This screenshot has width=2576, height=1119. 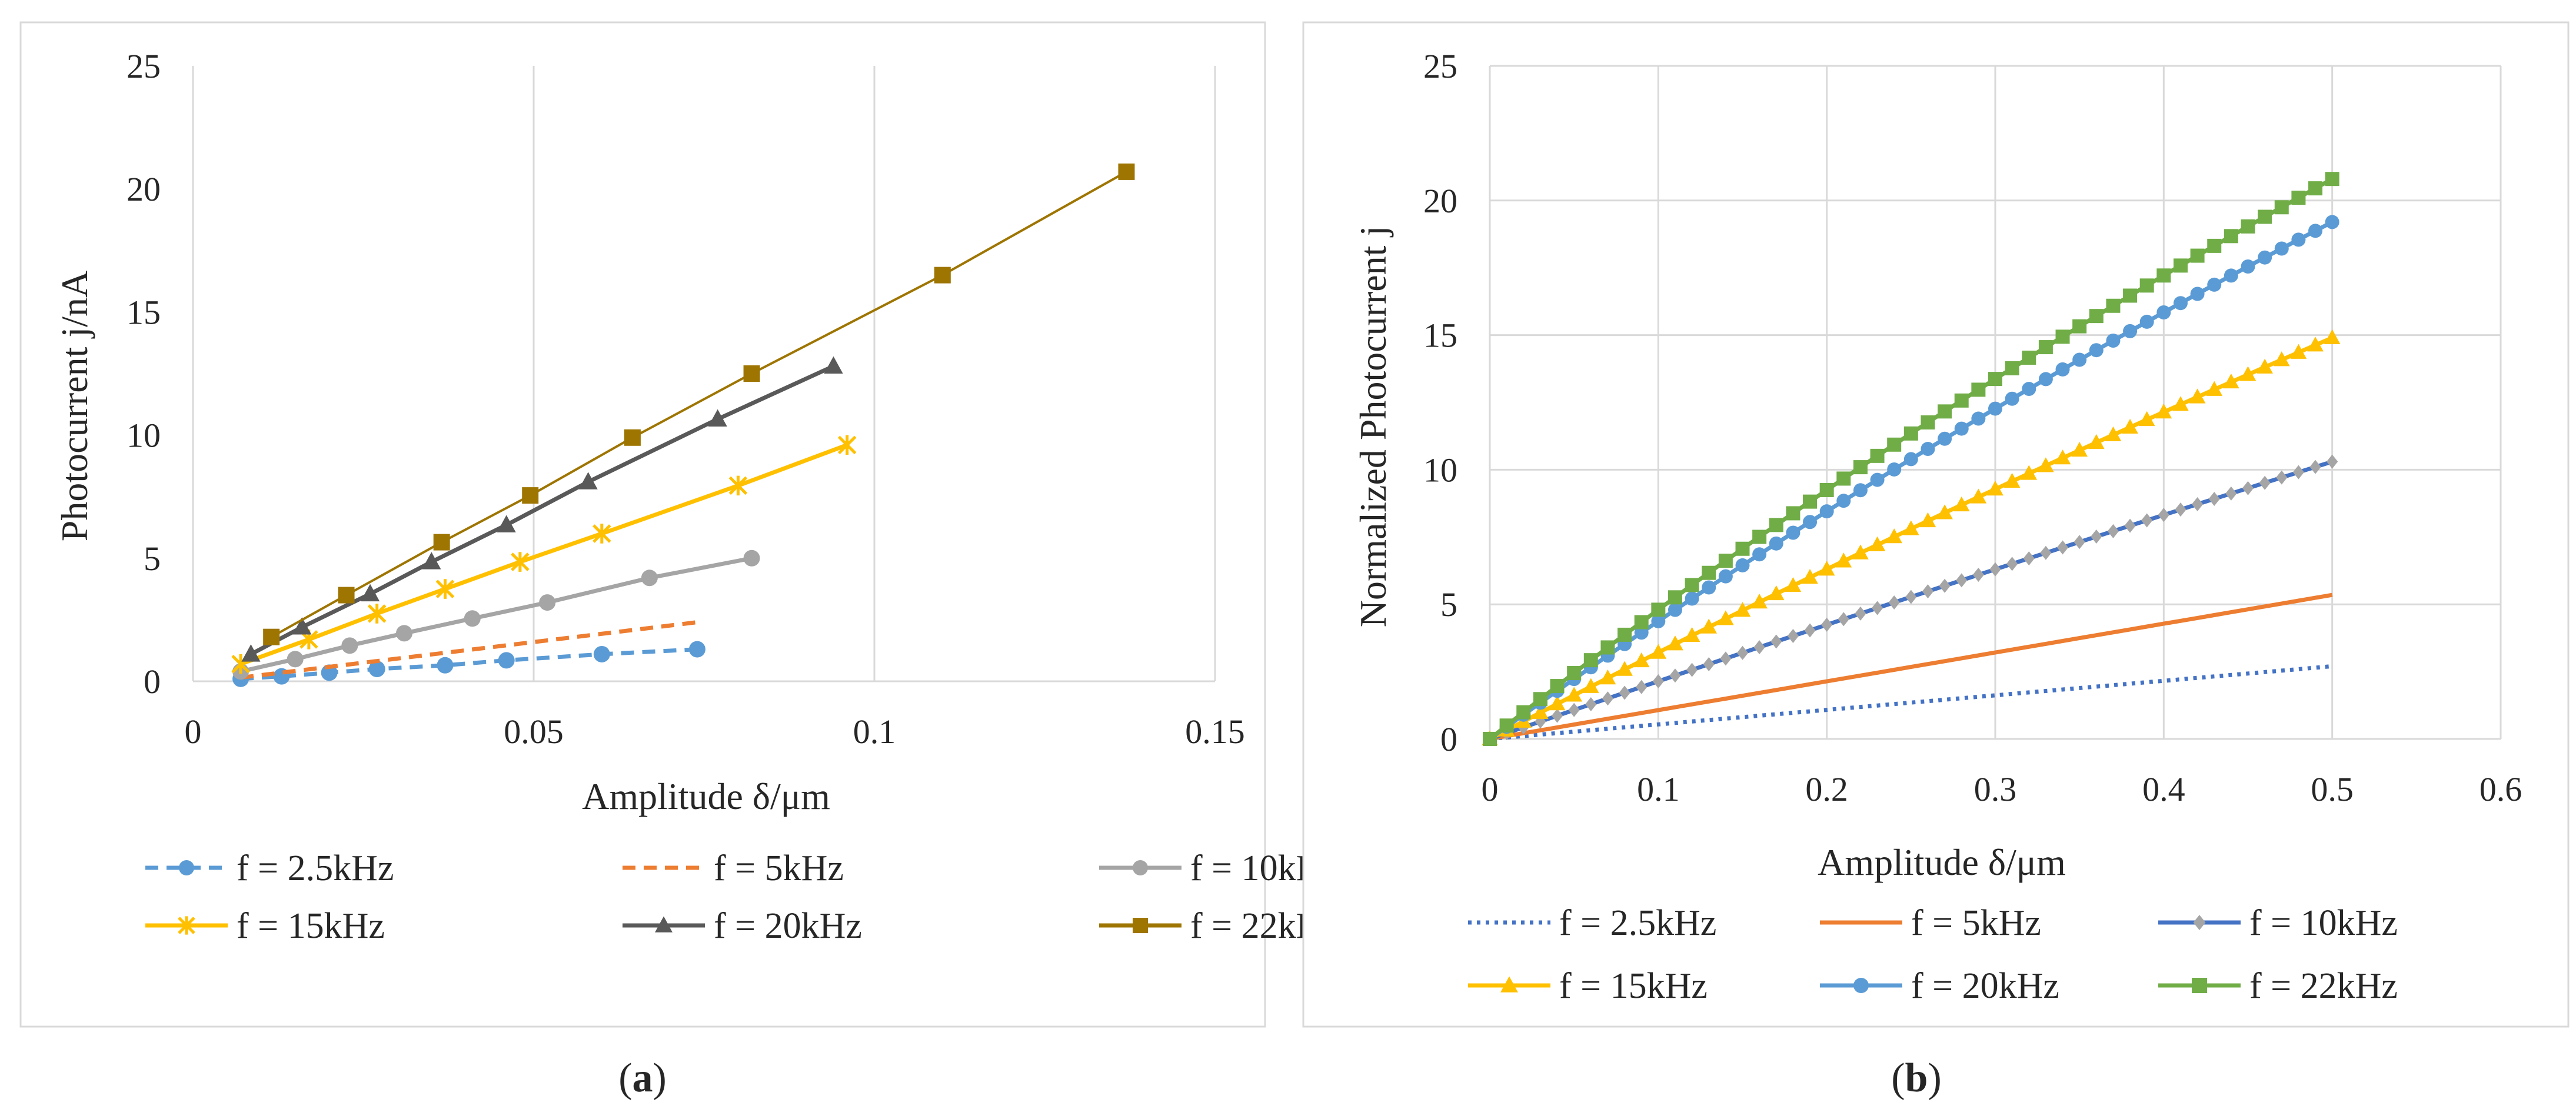 I want to click on legend-label: f = 22kHz, so click(x=2323, y=986).